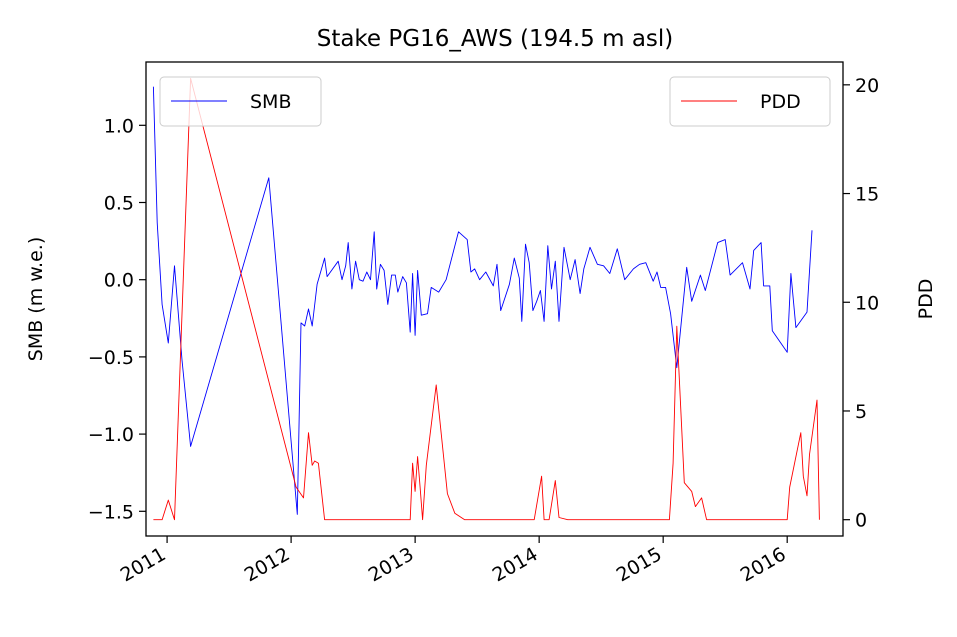  What do you see at coordinates (119, 281) in the screenshot?
I see `y-tick-label: 0.0` at bounding box center [119, 281].